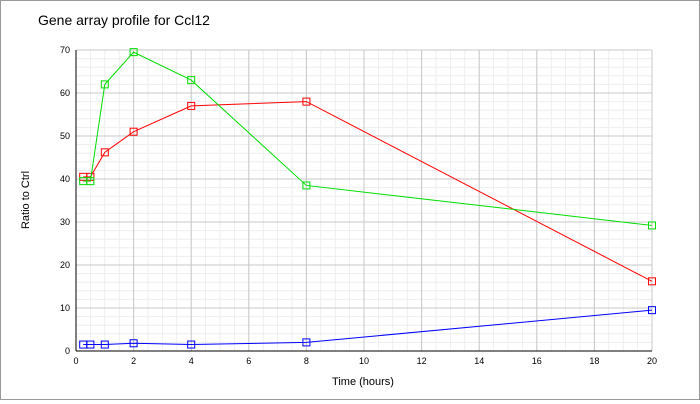 Image resolution: width=700 pixels, height=404 pixels. What do you see at coordinates (363, 382) in the screenshot?
I see `x-axis-label: Time (hours)` at bounding box center [363, 382].